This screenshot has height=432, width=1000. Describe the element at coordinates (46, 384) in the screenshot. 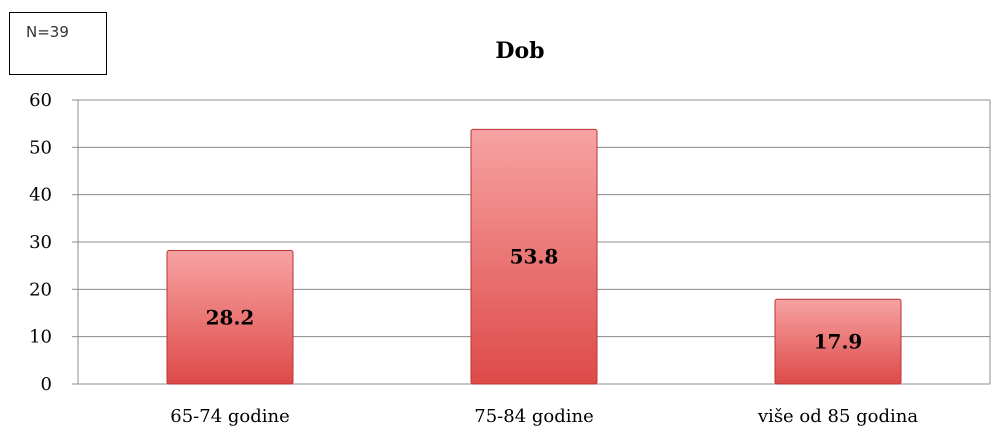

I see `y-tick-label: 0` at that location.